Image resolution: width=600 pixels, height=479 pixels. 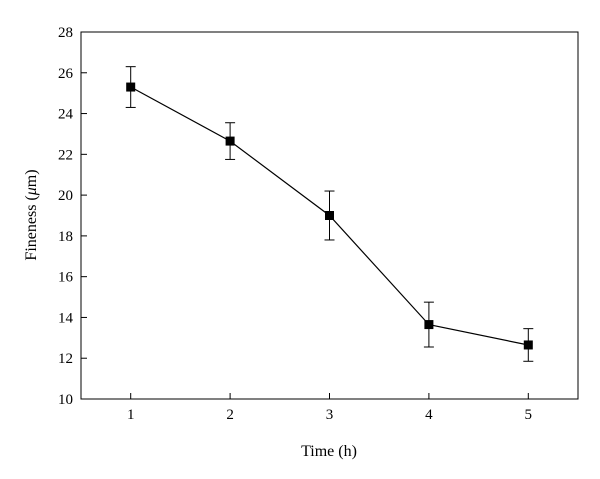 What do you see at coordinates (31, 227) in the screenshot?
I see `y-axis-title-prefix: Fineness (` at bounding box center [31, 227].